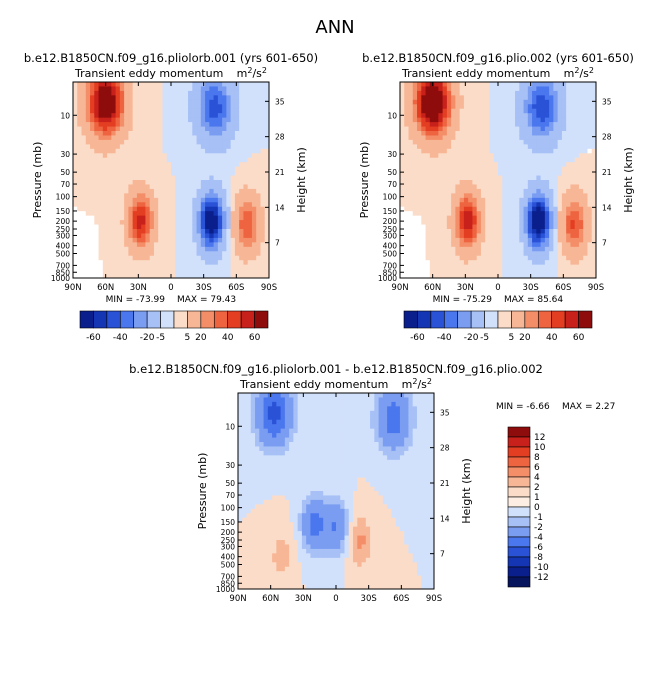  What do you see at coordinates (537, 508) in the screenshot?
I see `colorbar-label: 0` at bounding box center [537, 508].